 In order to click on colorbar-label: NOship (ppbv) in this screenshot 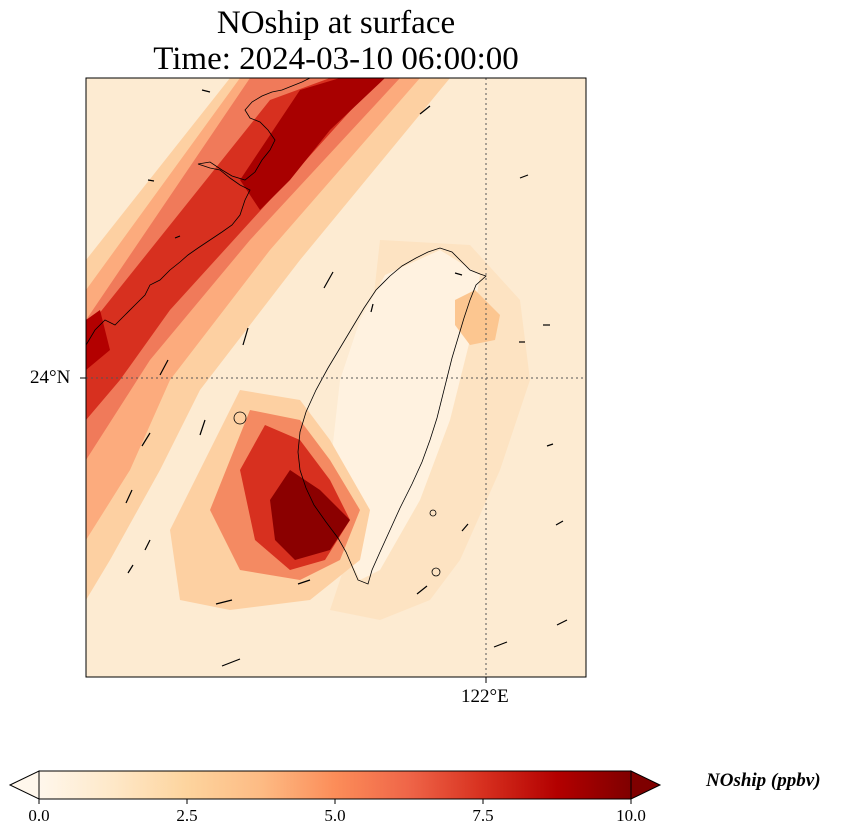, I will do `click(763, 780)`.